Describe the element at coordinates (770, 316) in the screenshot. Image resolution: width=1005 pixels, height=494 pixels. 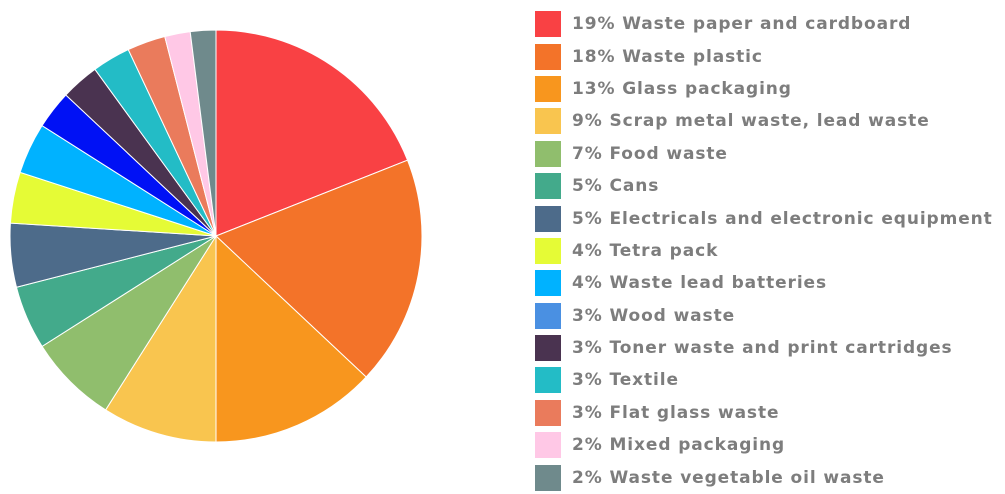
I see `legend-item: 3% Wood waste` at that location.